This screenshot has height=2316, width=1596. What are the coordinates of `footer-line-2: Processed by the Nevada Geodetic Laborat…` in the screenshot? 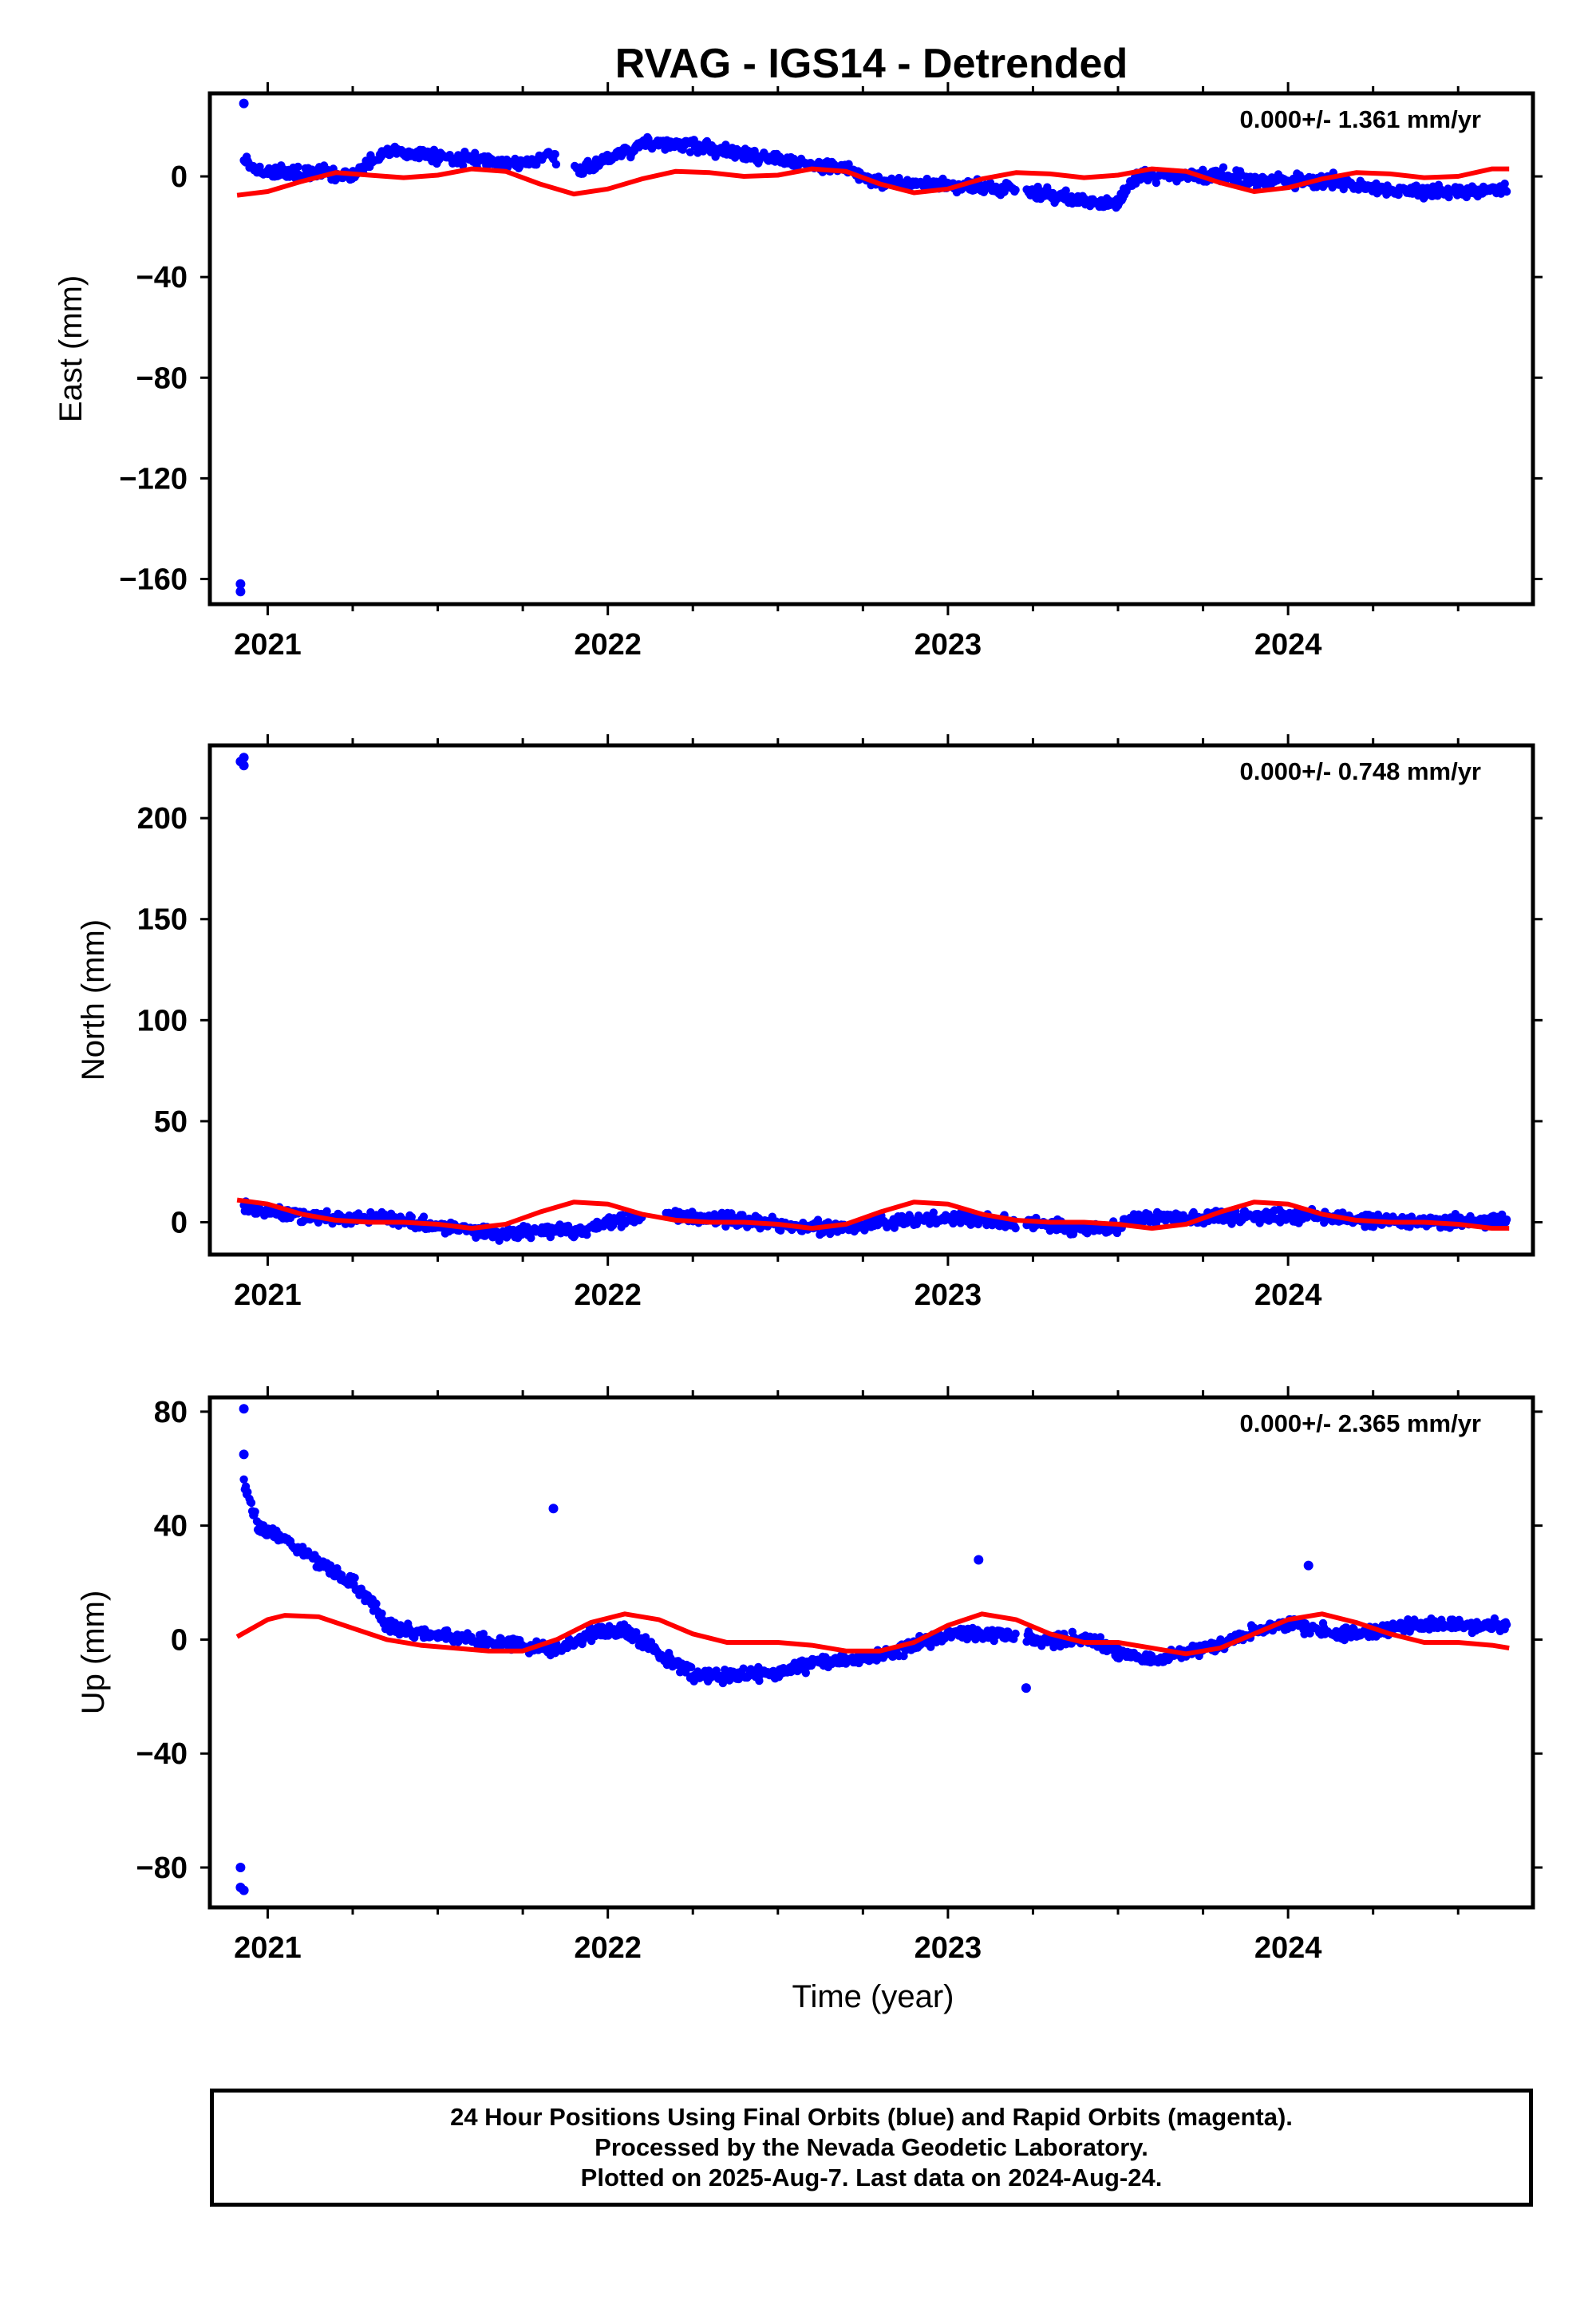 It's located at (871, 2147).